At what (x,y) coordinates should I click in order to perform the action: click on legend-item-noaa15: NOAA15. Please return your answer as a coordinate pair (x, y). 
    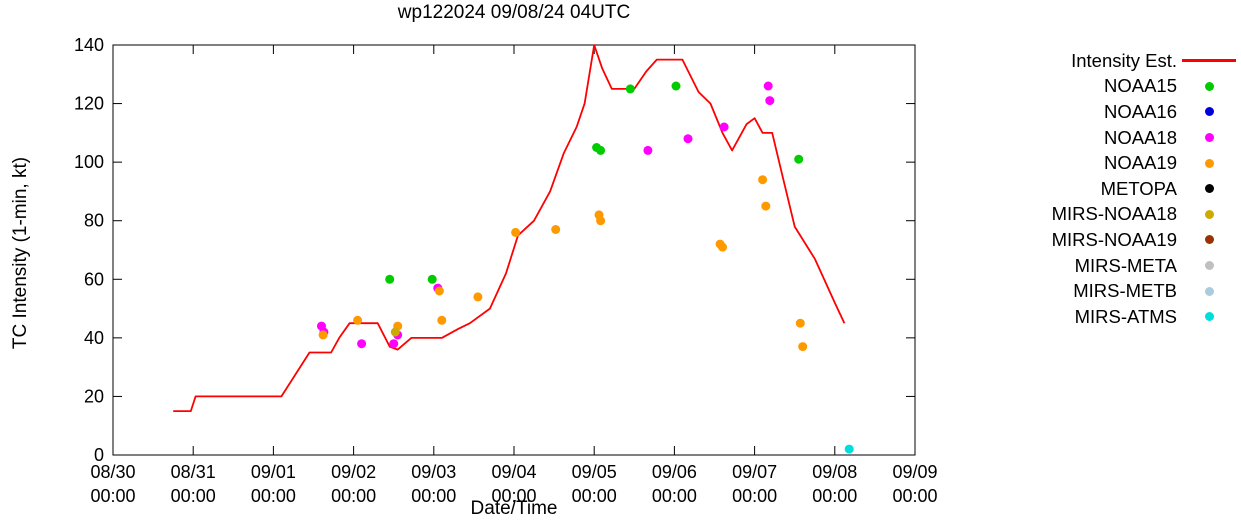
    Looking at the image, I should click on (1122, 87).